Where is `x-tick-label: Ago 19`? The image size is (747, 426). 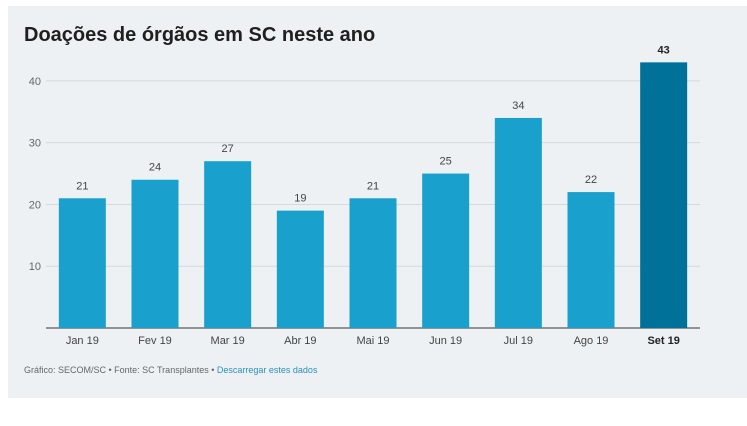 x-tick-label: Ago 19 is located at coordinates (591, 341).